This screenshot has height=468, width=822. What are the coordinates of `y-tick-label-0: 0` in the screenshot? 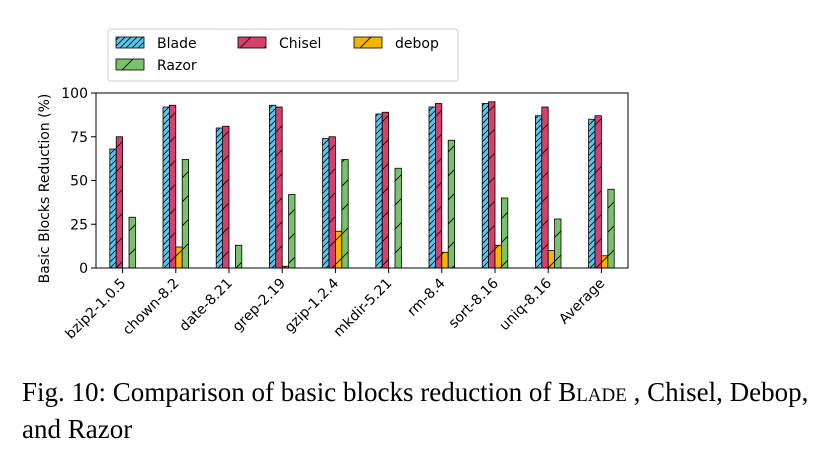 It's located at (83, 269).